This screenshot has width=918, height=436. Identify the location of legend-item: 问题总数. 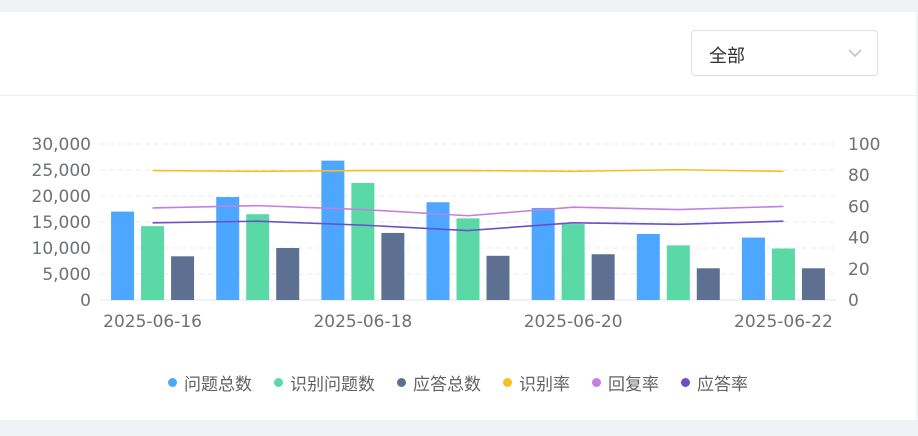
(210, 382).